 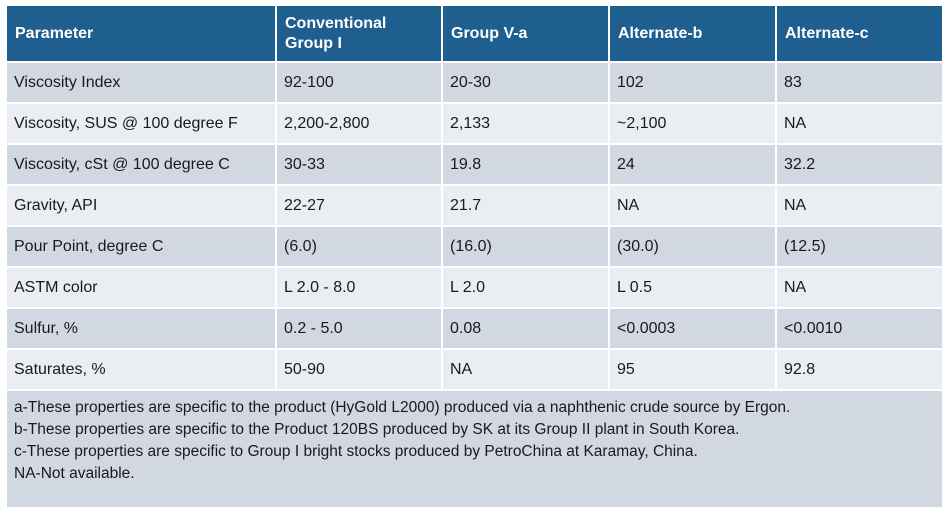 What do you see at coordinates (525, 328) in the screenshot?
I see `cell-value: 0.08` at bounding box center [525, 328].